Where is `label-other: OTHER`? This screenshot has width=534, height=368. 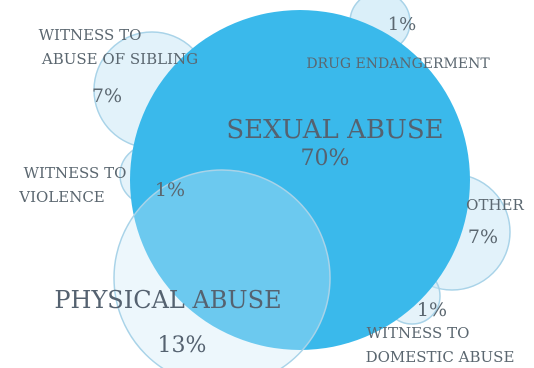 label-other: OTHER is located at coordinates (495, 205).